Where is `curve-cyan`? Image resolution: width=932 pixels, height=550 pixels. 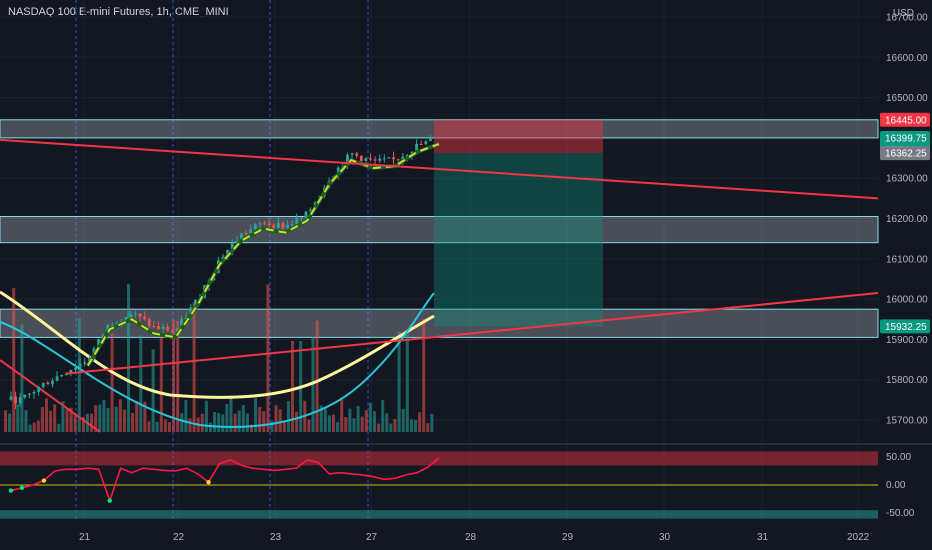 curve-cyan is located at coordinates (217, 360).